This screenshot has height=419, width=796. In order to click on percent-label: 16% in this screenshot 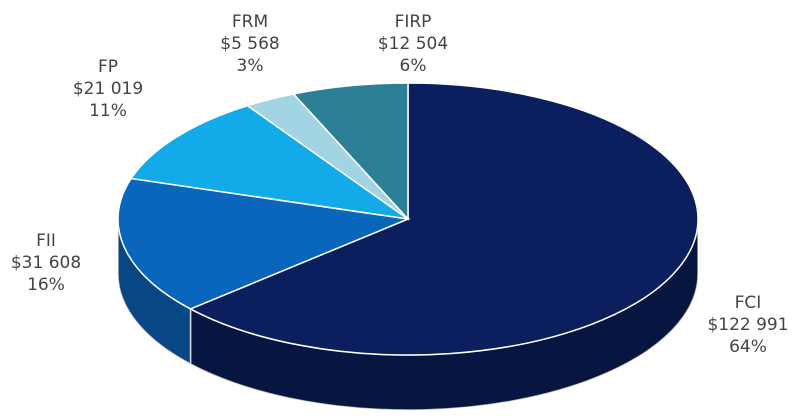, I will do `click(46, 285)`.